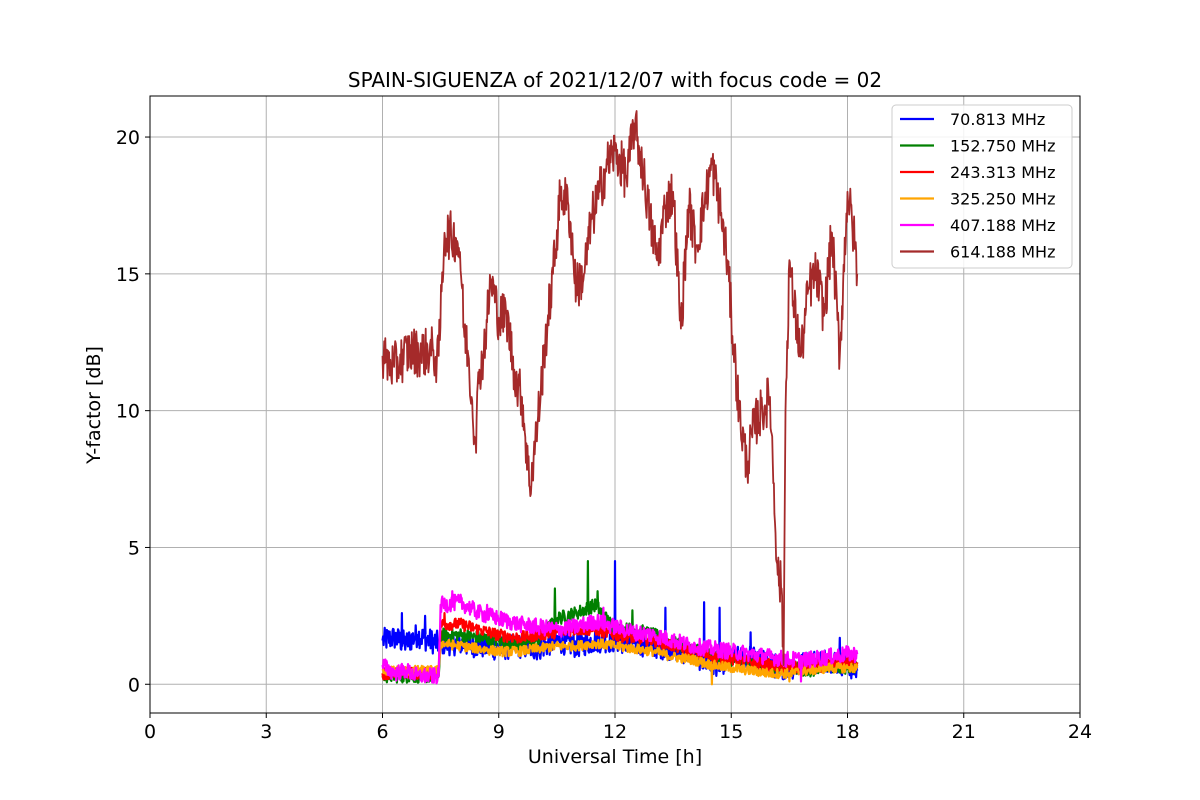 This screenshot has width=1200, height=800. I want to click on x-tick-label: 6, so click(382, 732).